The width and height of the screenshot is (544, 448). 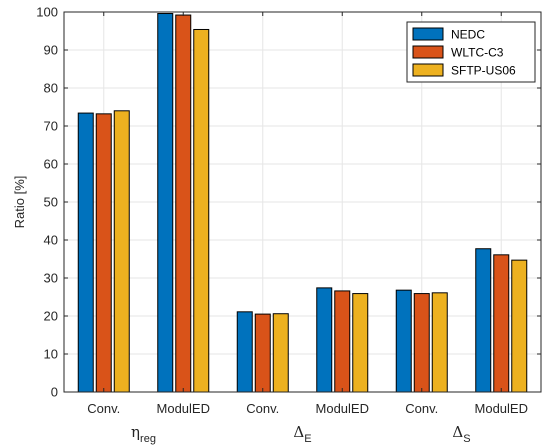 What do you see at coordinates (51, 88) in the screenshot?
I see `y-tick-label: 80` at bounding box center [51, 88].